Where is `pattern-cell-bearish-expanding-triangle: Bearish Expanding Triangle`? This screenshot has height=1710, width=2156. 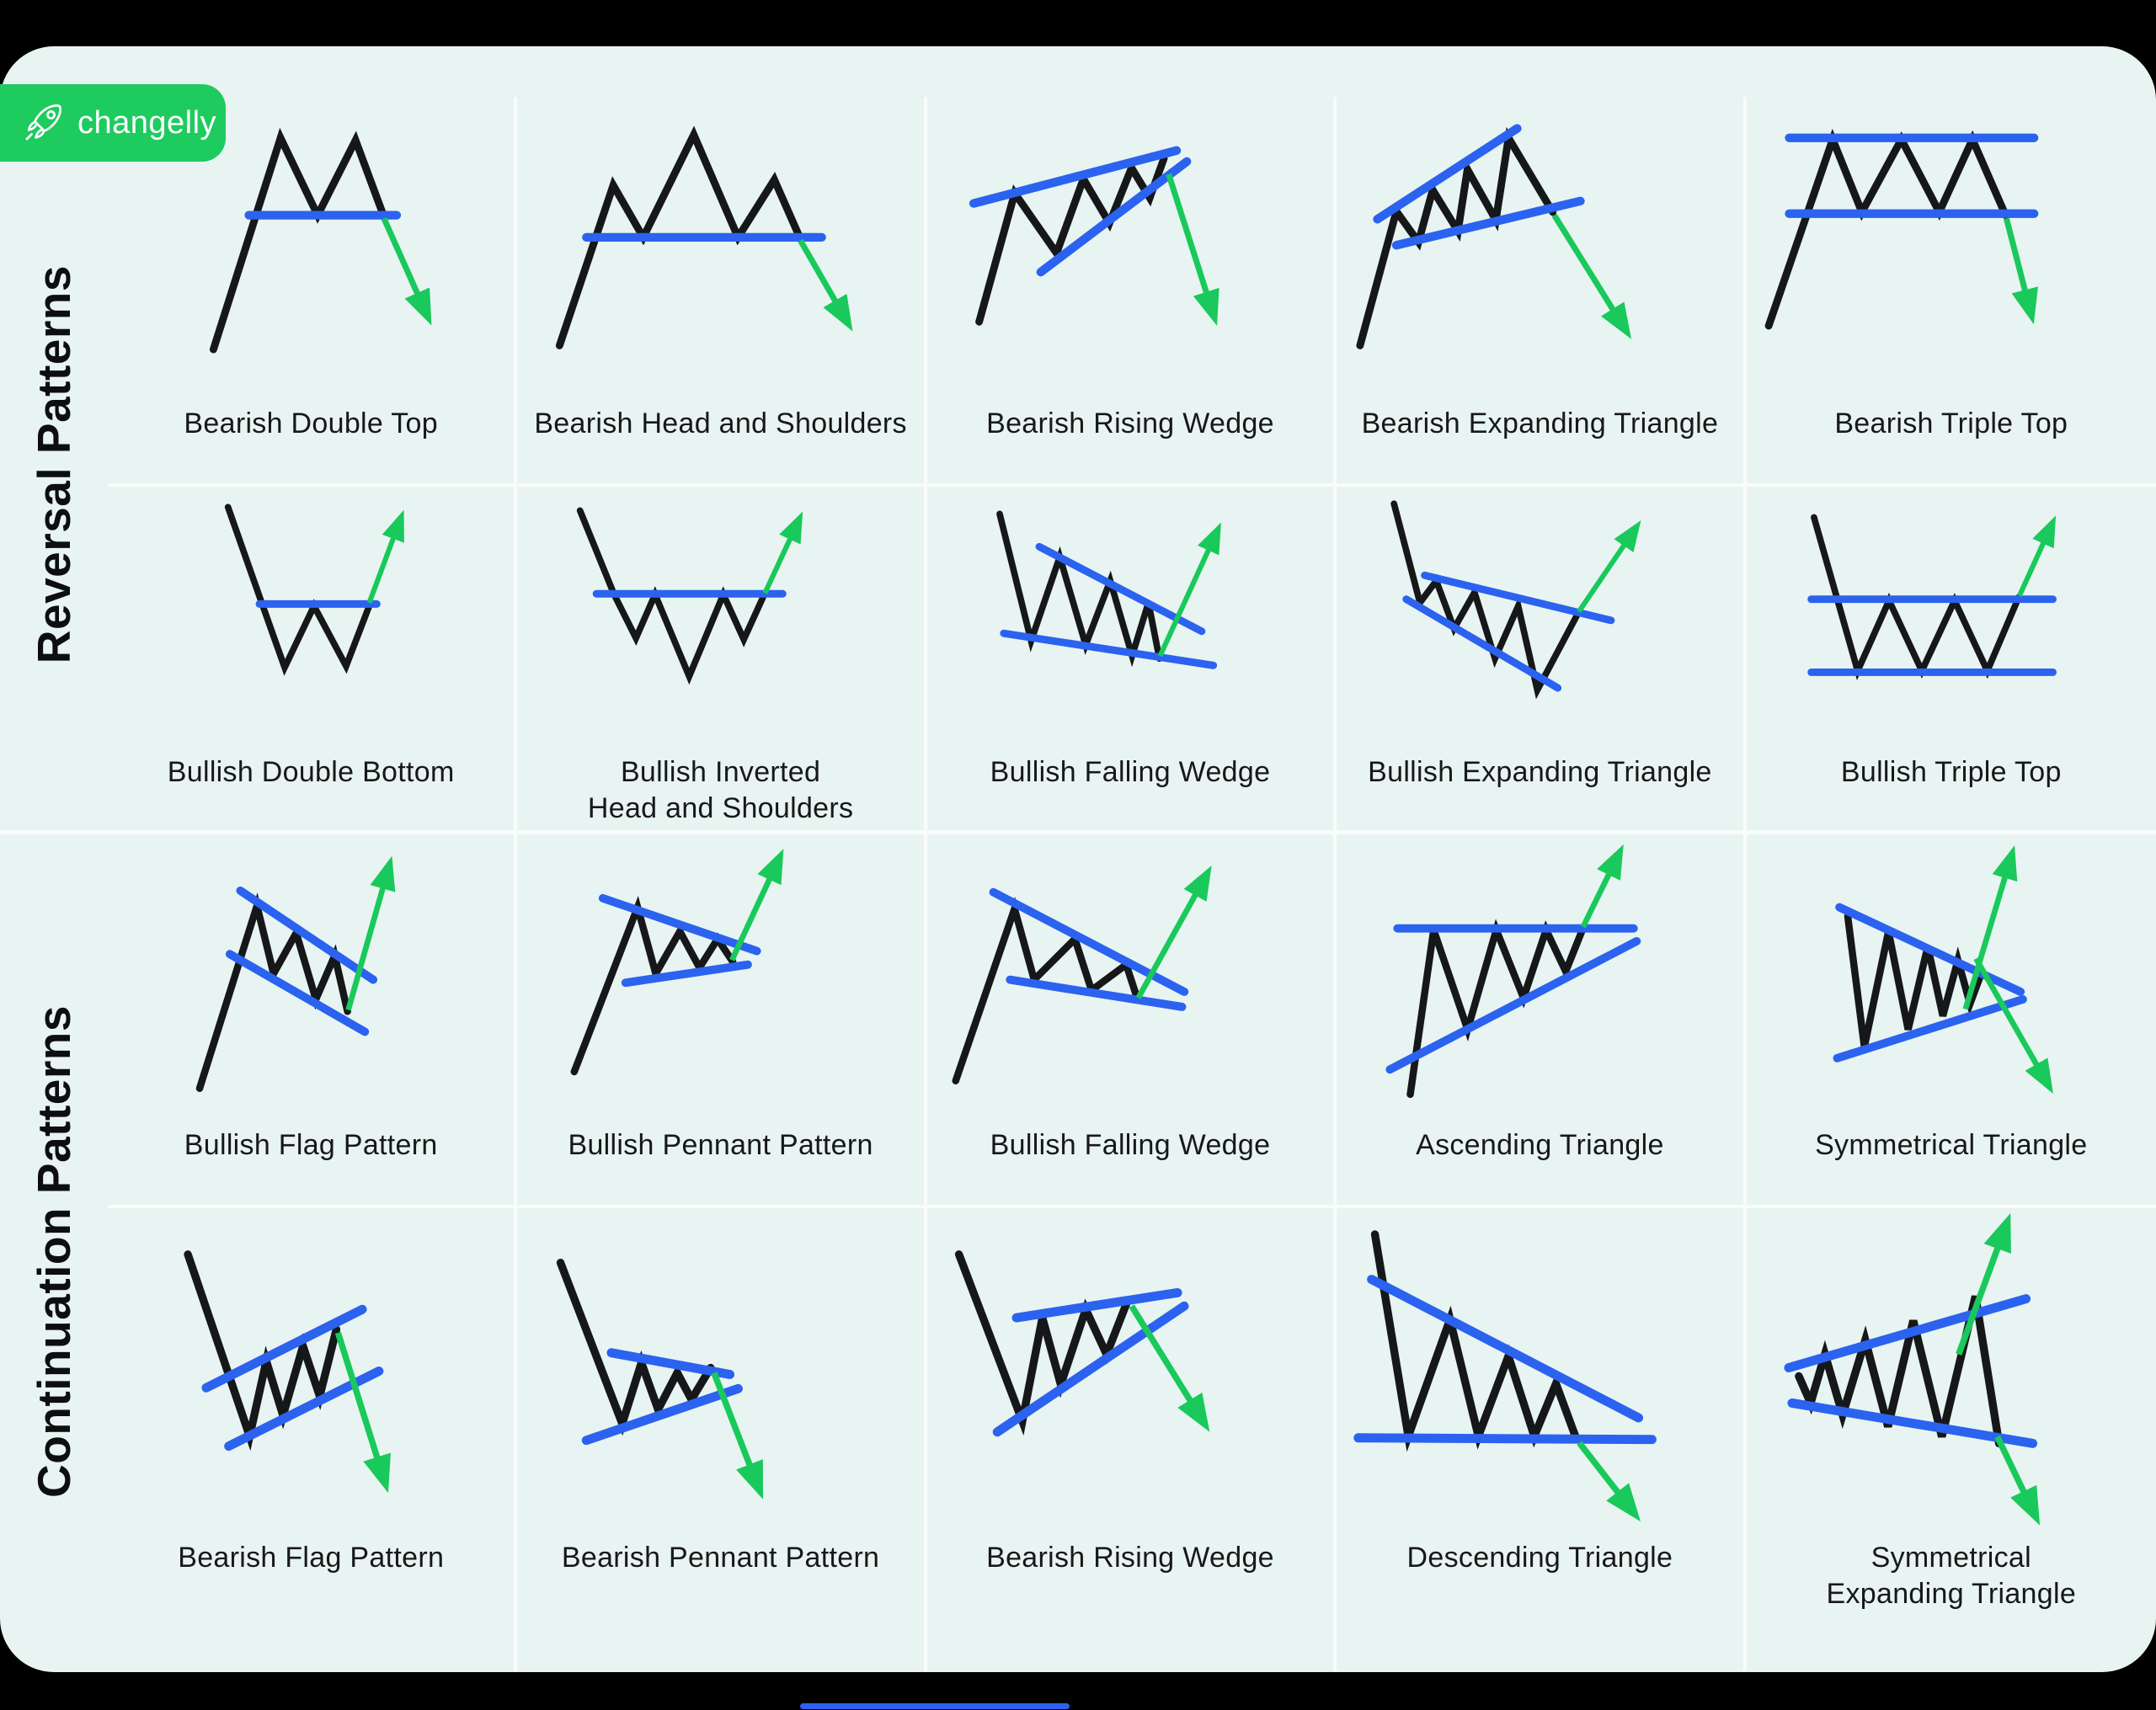 pattern-cell-bearish-expanding-triangle: Bearish Expanding Triangle is located at coordinates (1542, 292).